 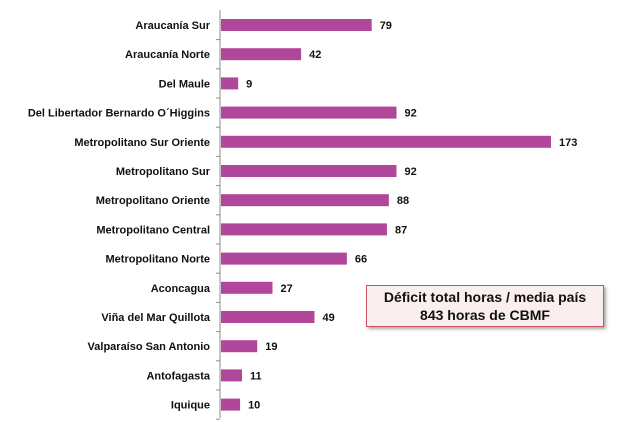 I want to click on category-label: Metropolitano Oriente, so click(x=153, y=201).